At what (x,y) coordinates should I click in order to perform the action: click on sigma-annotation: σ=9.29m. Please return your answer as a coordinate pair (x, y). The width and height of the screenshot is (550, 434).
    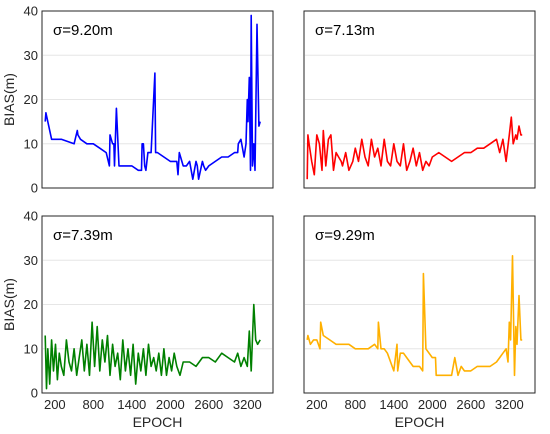
    Looking at the image, I should click on (345, 235).